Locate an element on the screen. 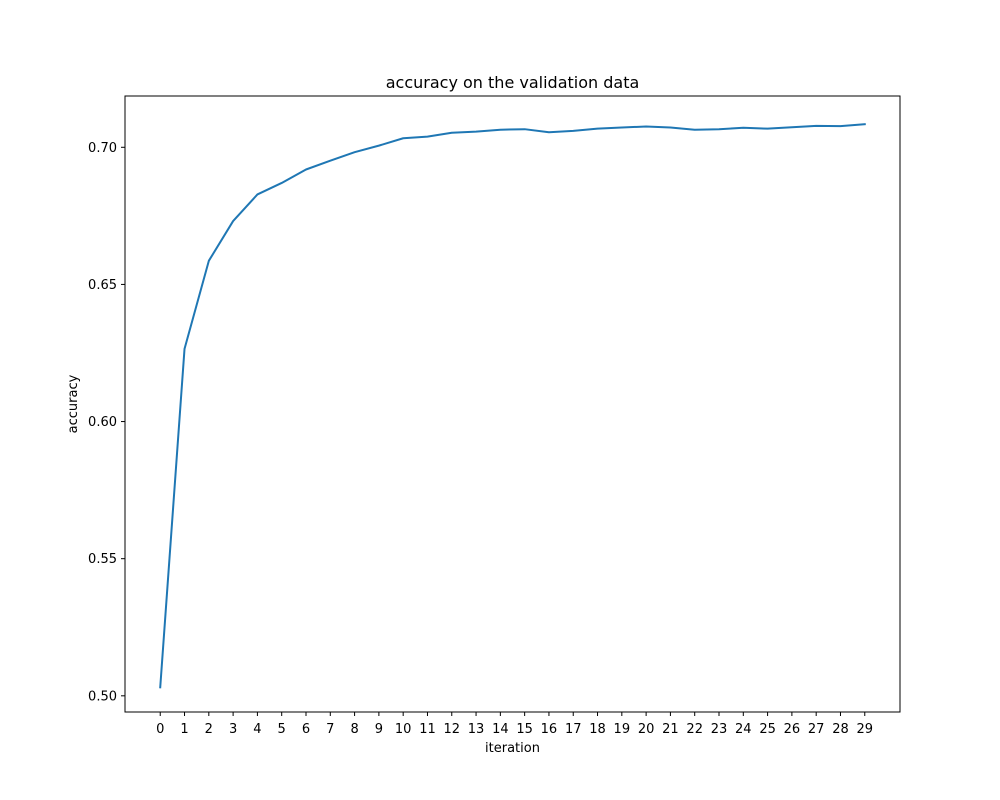 Image resolution: width=1000 pixels, height=800 pixels. x-tick-label: 6 is located at coordinates (306, 729).